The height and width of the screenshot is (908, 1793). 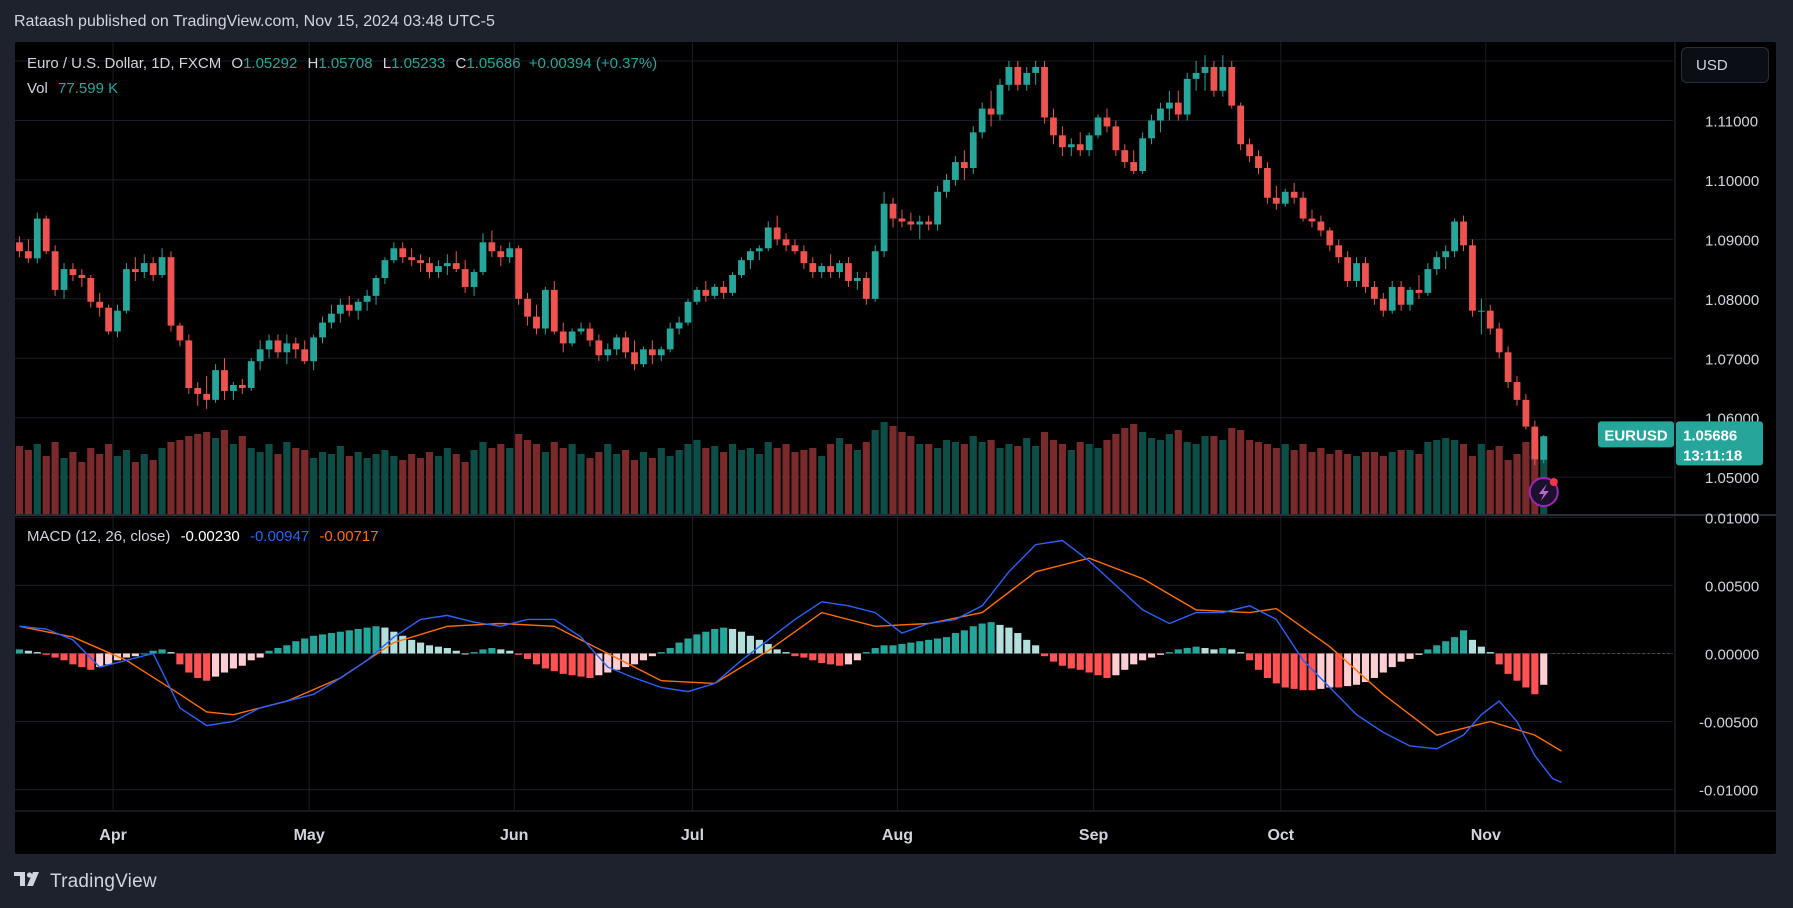 What do you see at coordinates (387, 63) in the screenshot?
I see `low-label: L` at bounding box center [387, 63].